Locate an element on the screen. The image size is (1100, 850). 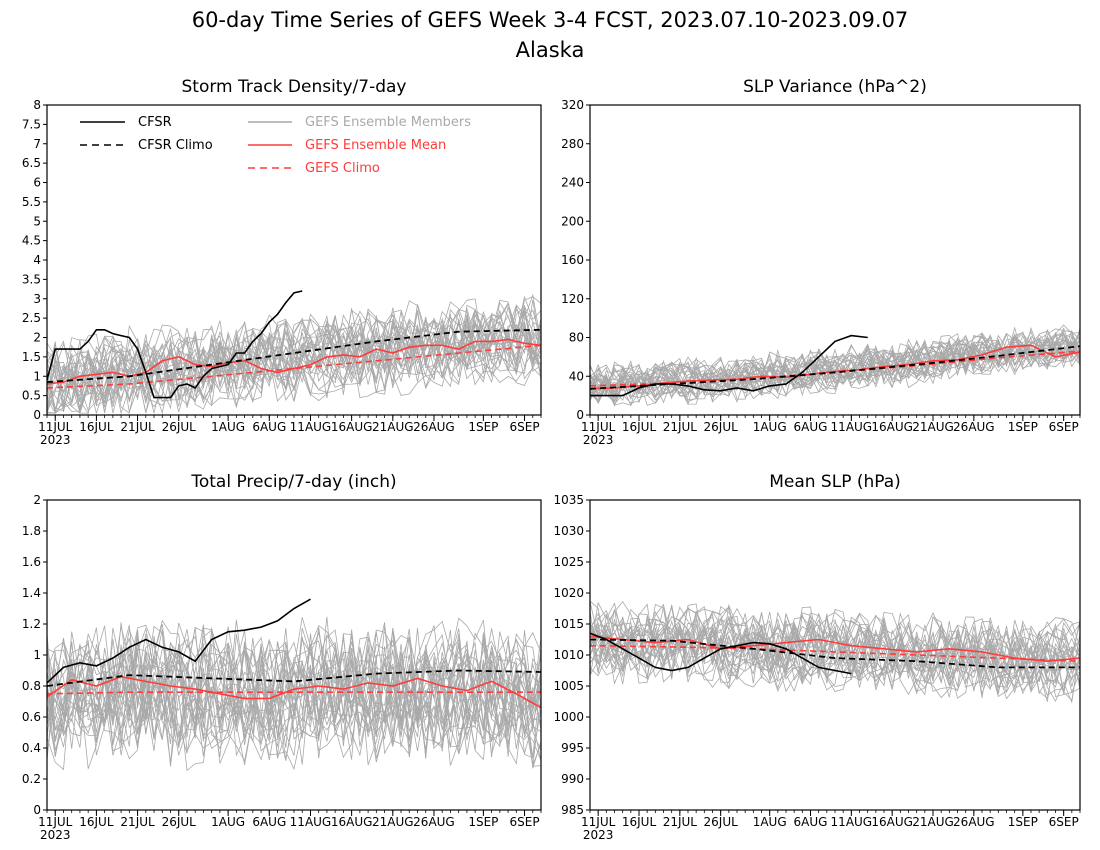
y-tick-label: 1000 is located at coordinates (568, 717).